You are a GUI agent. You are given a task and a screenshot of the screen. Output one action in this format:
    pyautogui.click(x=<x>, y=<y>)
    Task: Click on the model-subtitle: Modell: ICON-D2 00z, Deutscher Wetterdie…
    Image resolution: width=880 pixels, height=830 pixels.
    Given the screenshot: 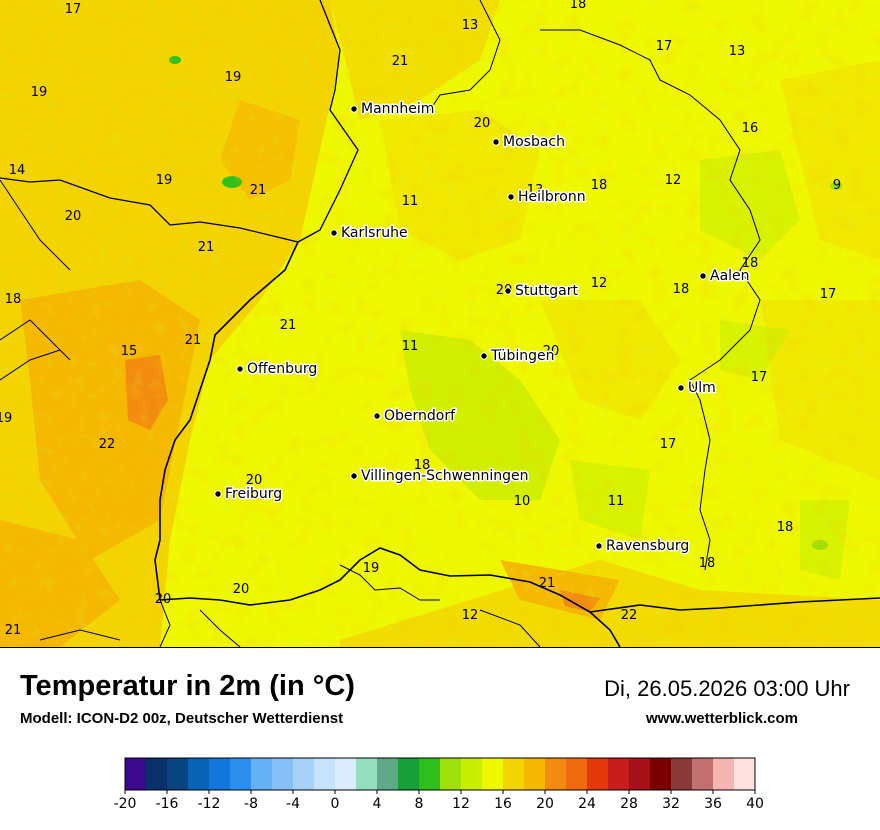 What is the action you would take?
    pyautogui.click(x=182, y=718)
    